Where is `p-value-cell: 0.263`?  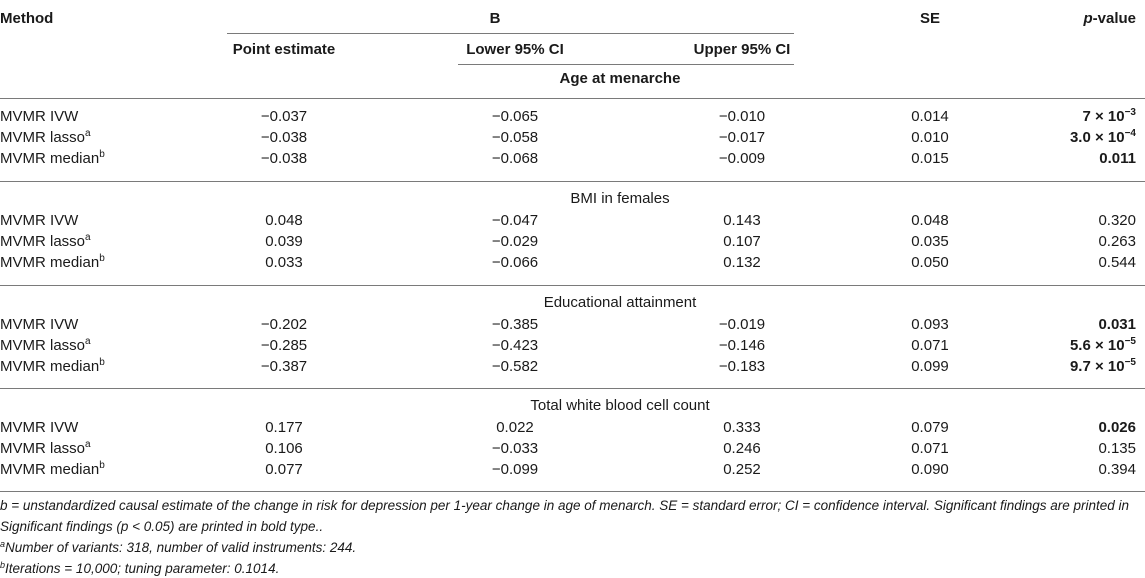 p-value-cell: 0.263 is located at coordinates (1061, 242).